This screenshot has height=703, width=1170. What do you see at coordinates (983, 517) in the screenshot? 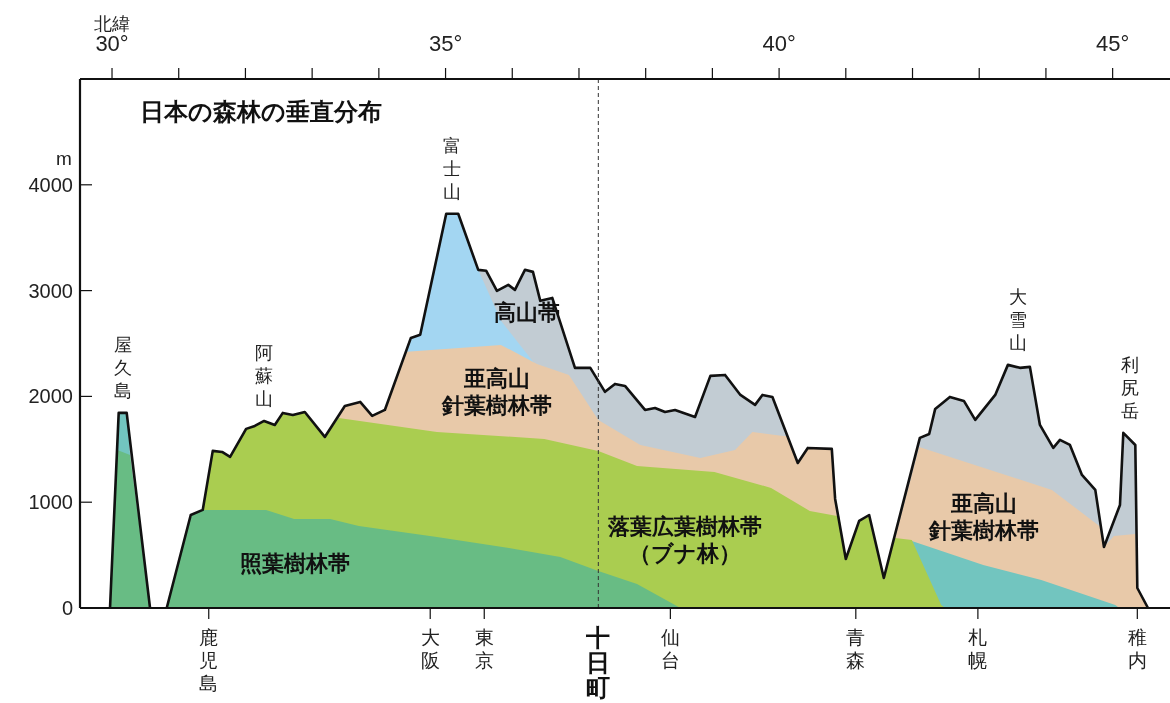
I see `text: 亜高山針葉樹林帯` at bounding box center [983, 517].